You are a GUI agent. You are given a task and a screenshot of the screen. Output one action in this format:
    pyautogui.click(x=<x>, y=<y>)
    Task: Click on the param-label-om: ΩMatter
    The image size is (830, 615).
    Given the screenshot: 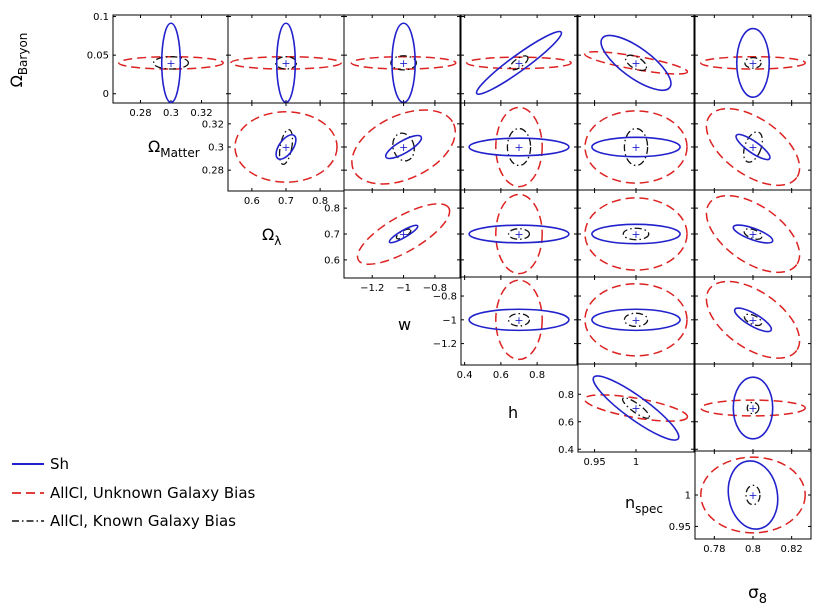 What is the action you would take?
    pyautogui.click(x=174, y=148)
    